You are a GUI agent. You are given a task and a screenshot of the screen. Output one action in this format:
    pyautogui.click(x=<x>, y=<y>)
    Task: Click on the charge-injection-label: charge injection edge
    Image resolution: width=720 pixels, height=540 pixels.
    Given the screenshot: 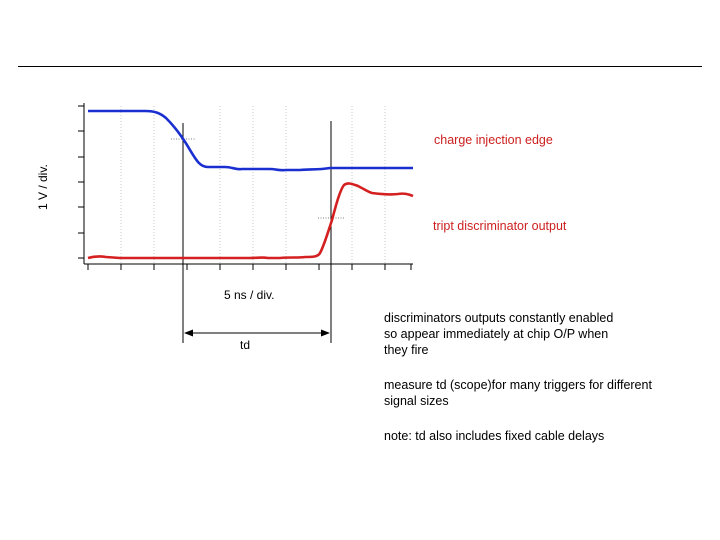 What is the action you would take?
    pyautogui.click(x=493, y=140)
    